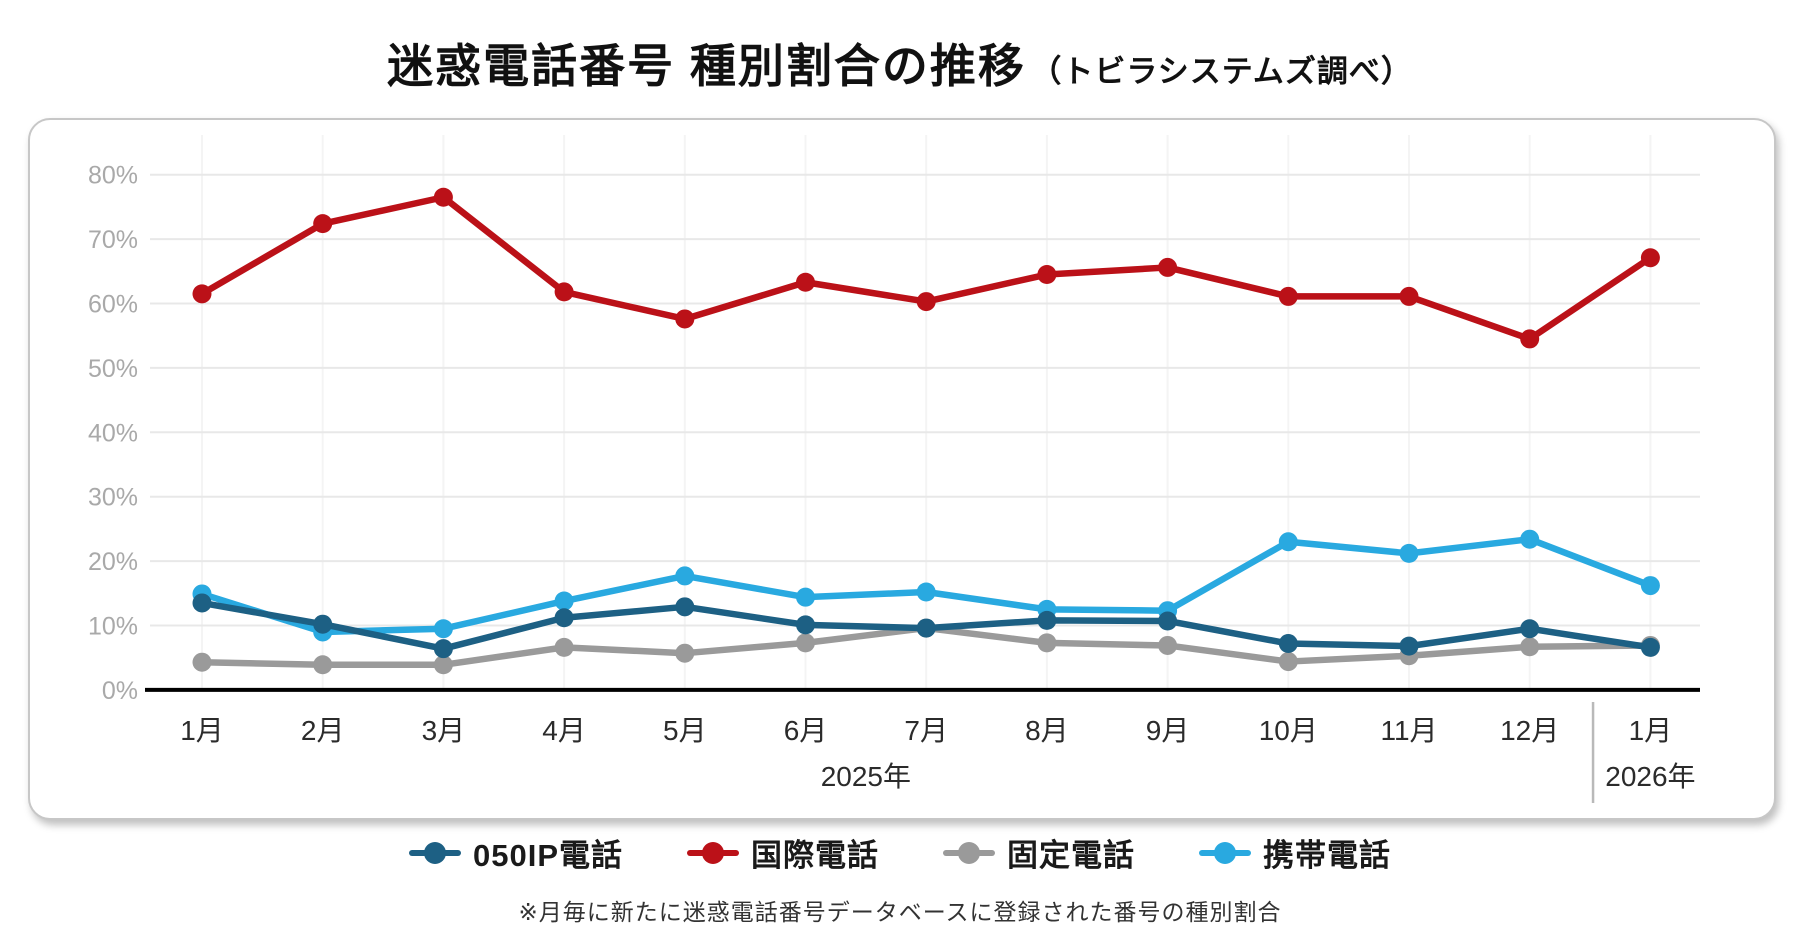  I want to click on series-携帯電話, so click(926, 585).